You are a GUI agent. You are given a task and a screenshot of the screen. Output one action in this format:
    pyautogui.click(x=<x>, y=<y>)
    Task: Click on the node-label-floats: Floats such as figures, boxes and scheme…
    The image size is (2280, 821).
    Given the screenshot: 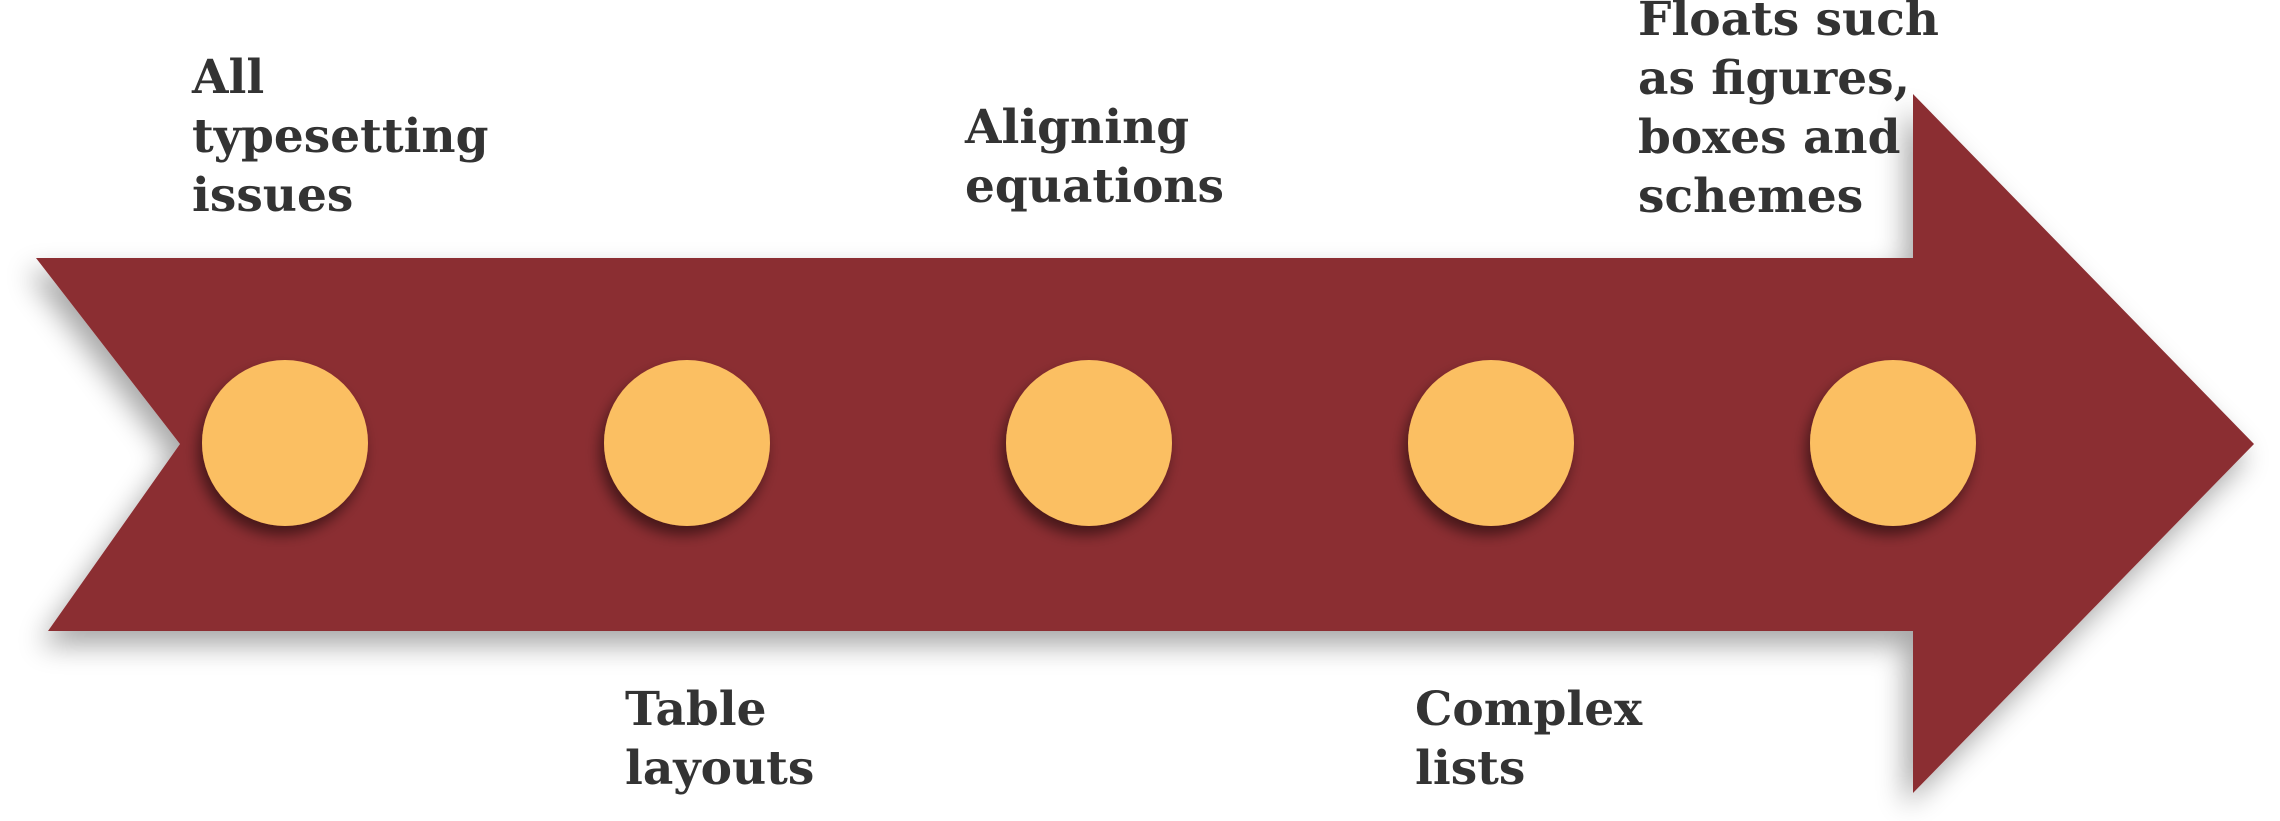 What is the action you would take?
    pyautogui.click(x=1788, y=112)
    